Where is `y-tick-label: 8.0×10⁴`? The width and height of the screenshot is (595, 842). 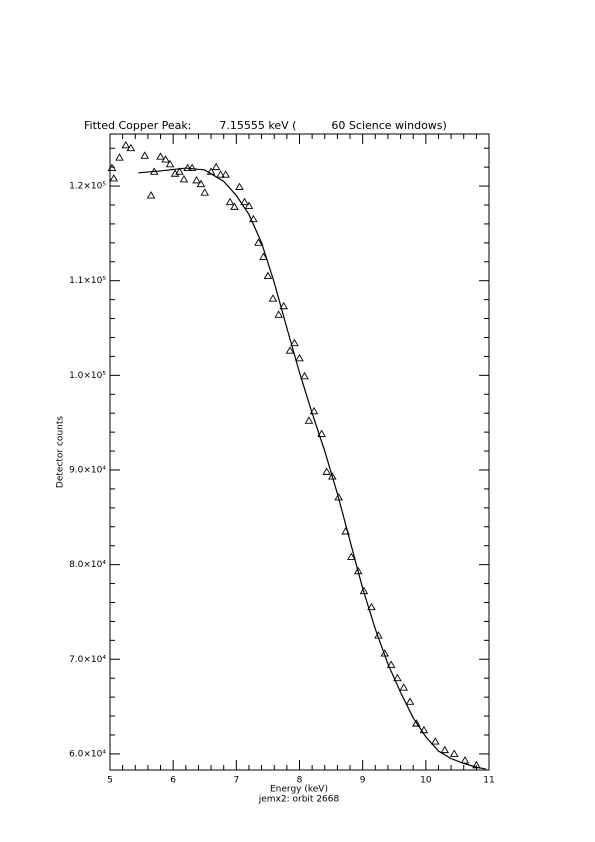
y-tick-label: 8.0×10⁴ is located at coordinates (87, 565).